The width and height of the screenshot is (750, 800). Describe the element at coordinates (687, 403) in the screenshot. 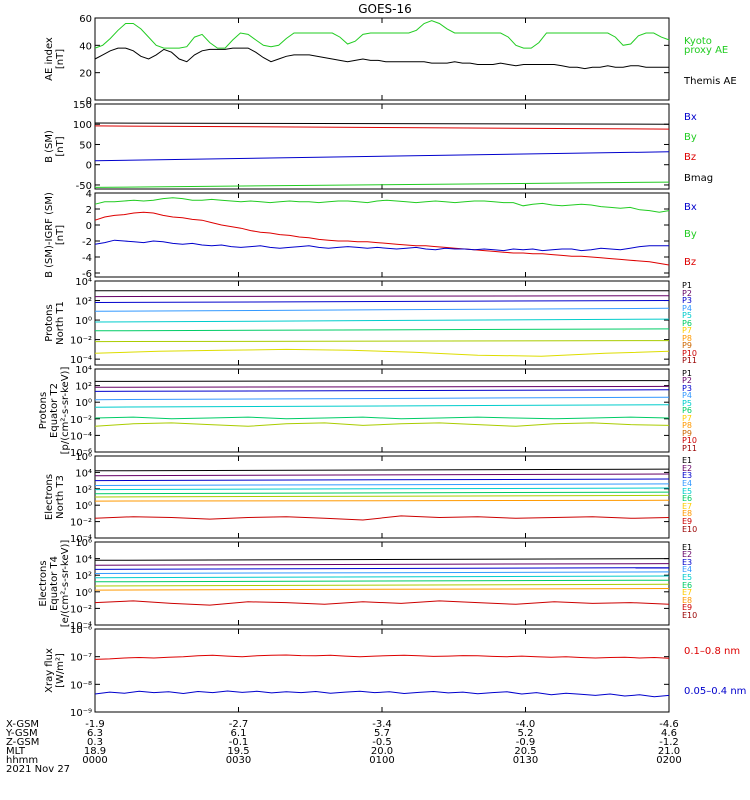

I see `legend-label: P5` at that location.